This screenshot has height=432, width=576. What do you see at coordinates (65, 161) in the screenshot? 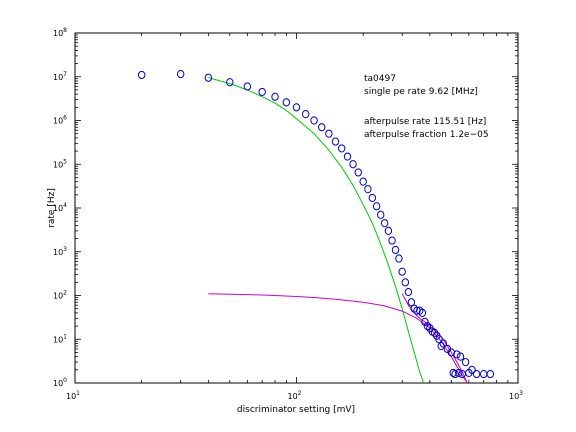
I see `y-tick-label-exp: 5` at bounding box center [65, 161].